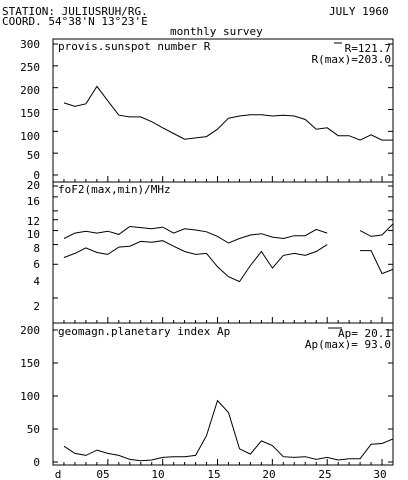  Describe the element at coordinates (348, 344) in the screenshot. I see `annotation-ap-max: Ap(max)= 93.0` at that location.